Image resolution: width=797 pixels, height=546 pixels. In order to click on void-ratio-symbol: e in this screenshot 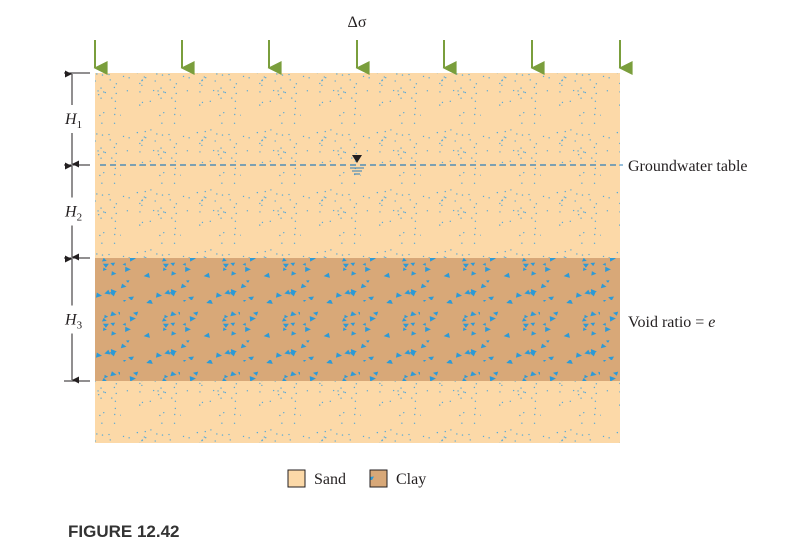, I will do `click(711, 322)`.